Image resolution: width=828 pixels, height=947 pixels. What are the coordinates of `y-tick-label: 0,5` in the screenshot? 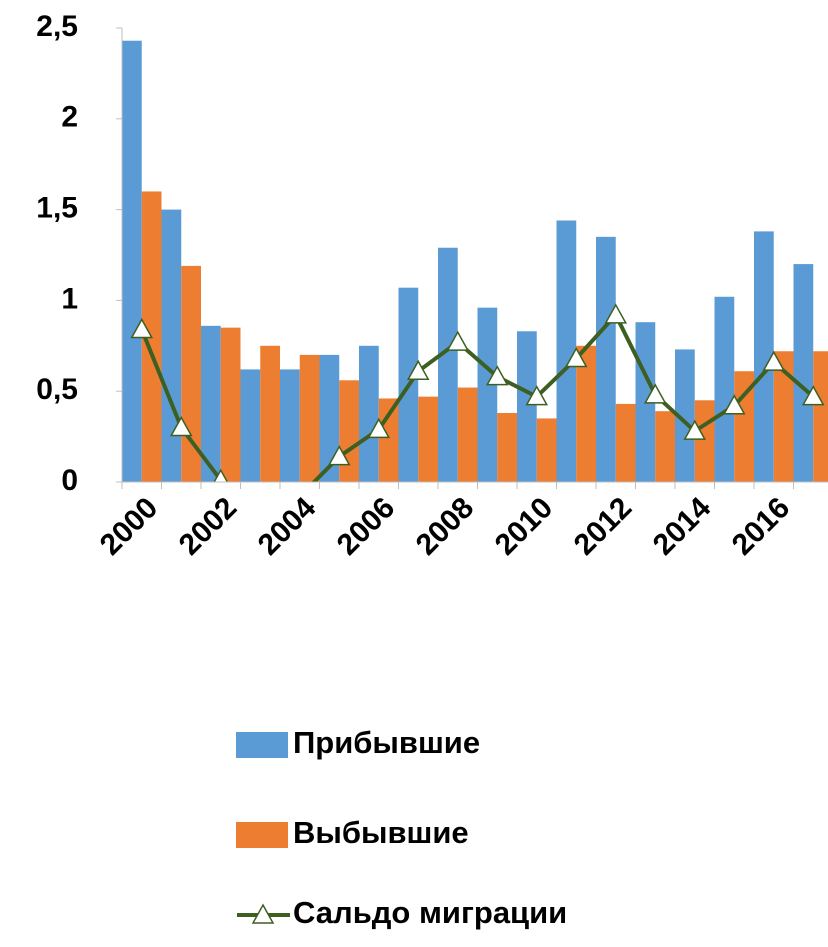 It's located at (57, 389).